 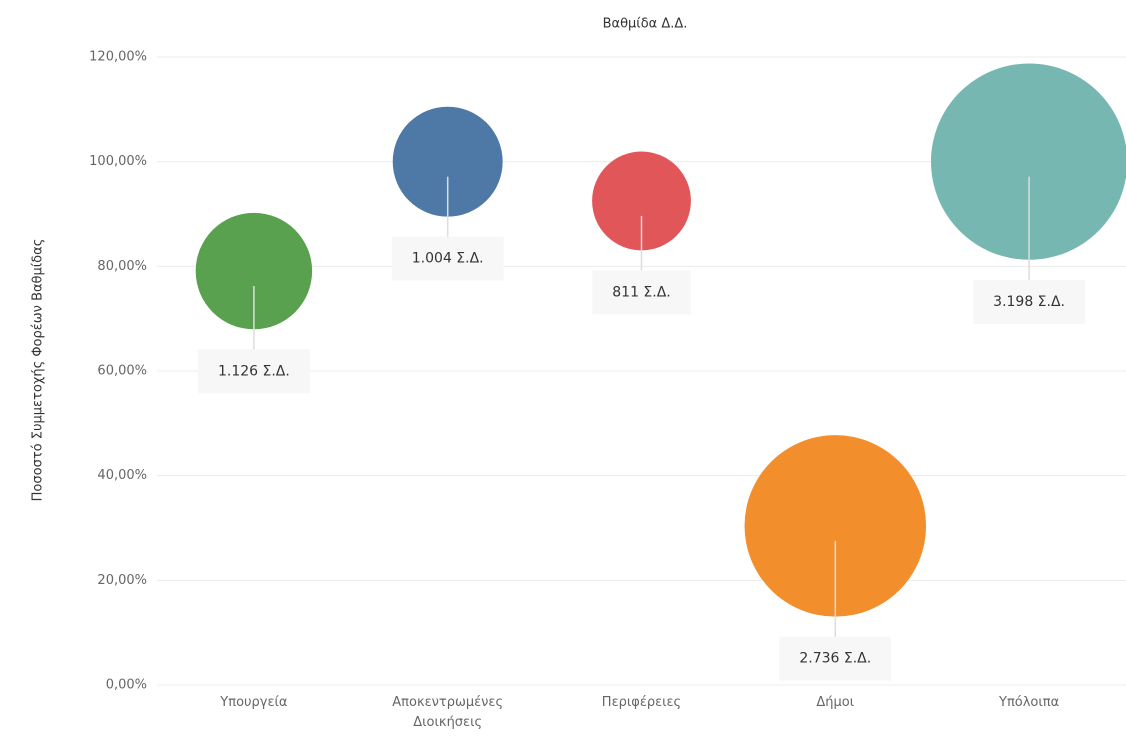 I want to click on y-tick-label: 80,00%, so click(x=122, y=266).